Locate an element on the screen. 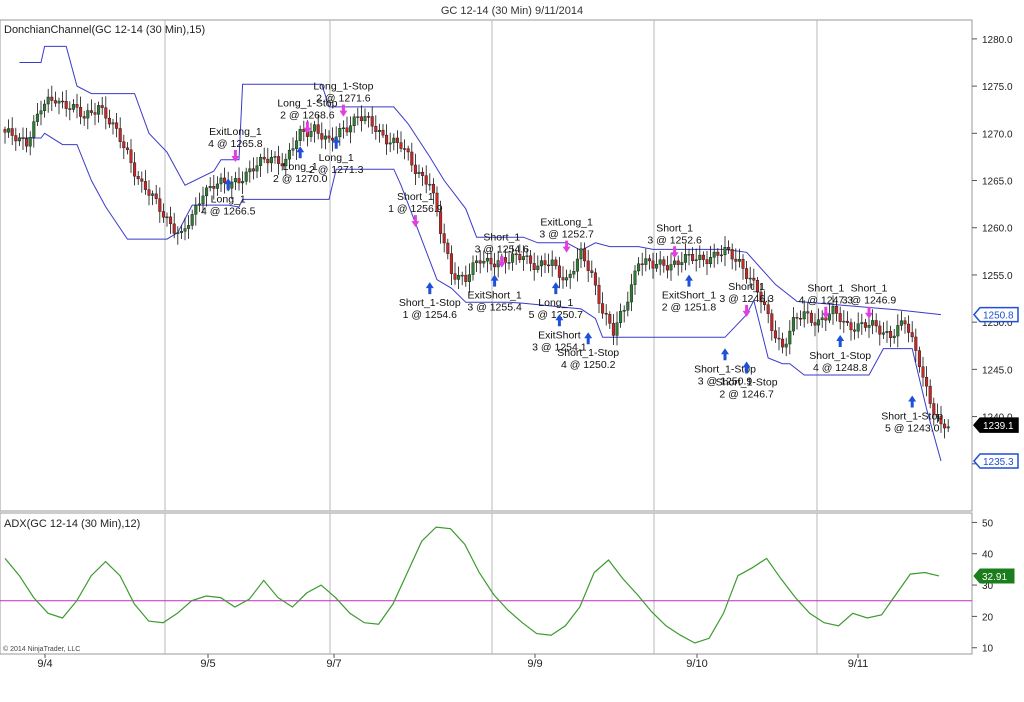 This screenshot has width=1024, height=702. trade-fill-label: 1 @ 1254.6 is located at coordinates (430, 315).